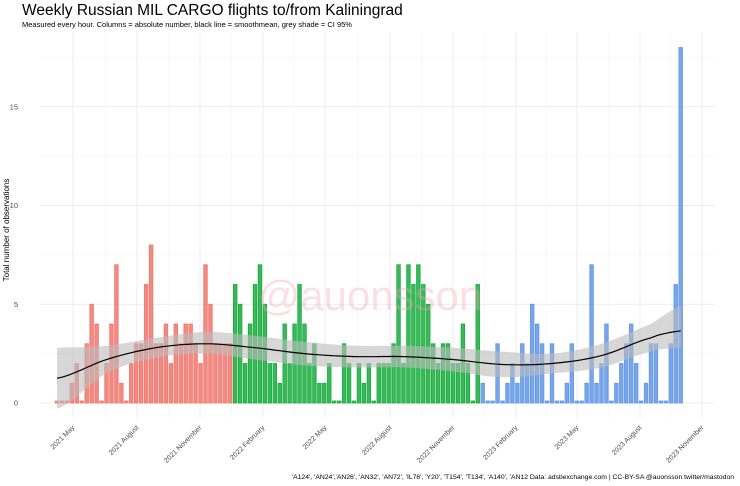  Describe the element at coordinates (16, 304) in the screenshot. I see `y-tick-label: 5` at that location.